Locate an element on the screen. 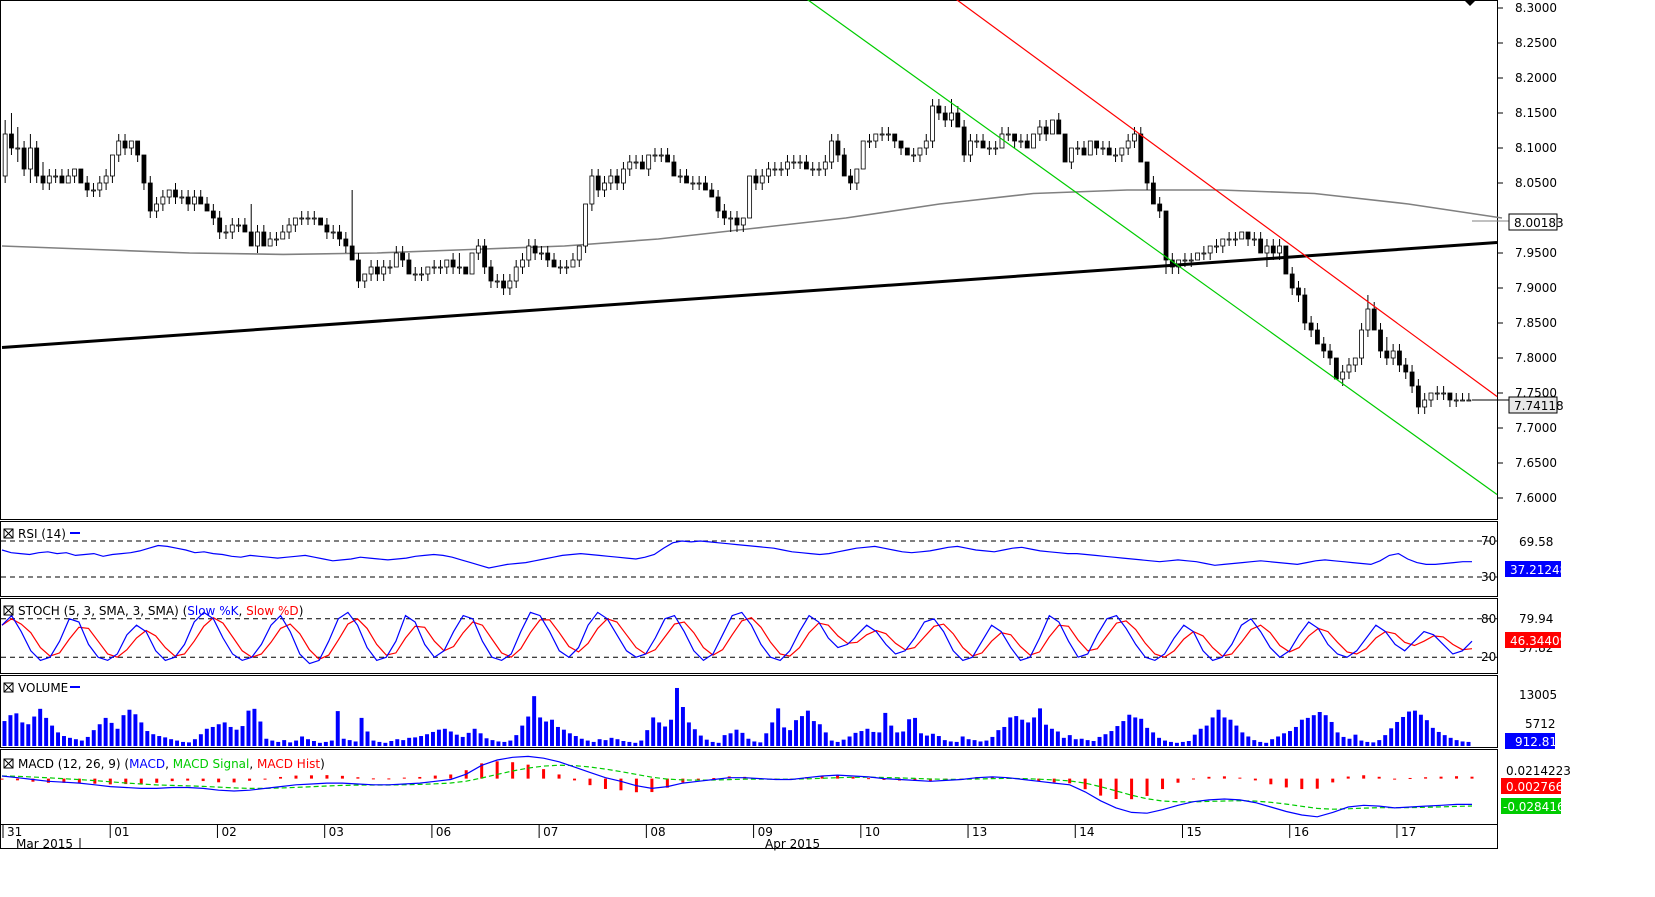 The height and width of the screenshot is (897, 1655). rsi-line is located at coordinates (736, 554).